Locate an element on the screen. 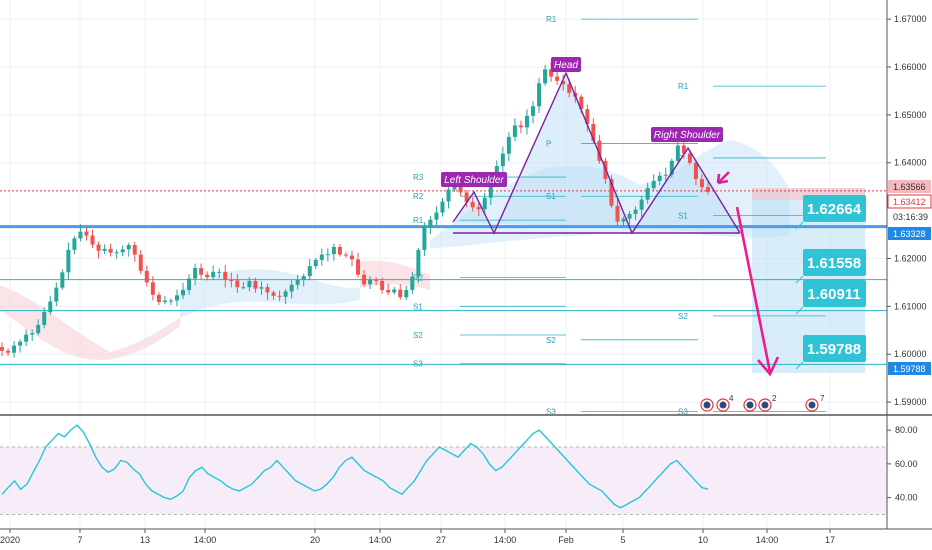 This screenshot has height=550, width=932. time-tick-label: 5 is located at coordinates (622, 540).